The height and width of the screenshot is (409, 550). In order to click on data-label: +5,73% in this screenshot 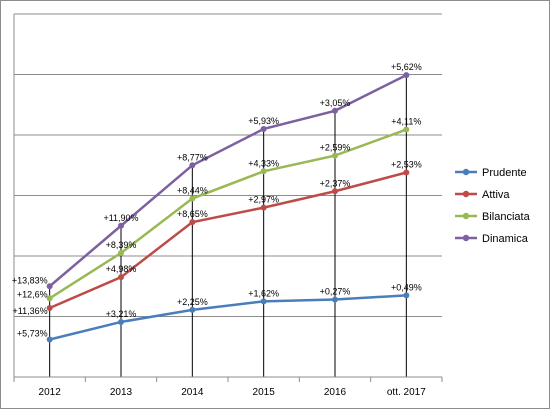, I will do `click(32, 333)`.